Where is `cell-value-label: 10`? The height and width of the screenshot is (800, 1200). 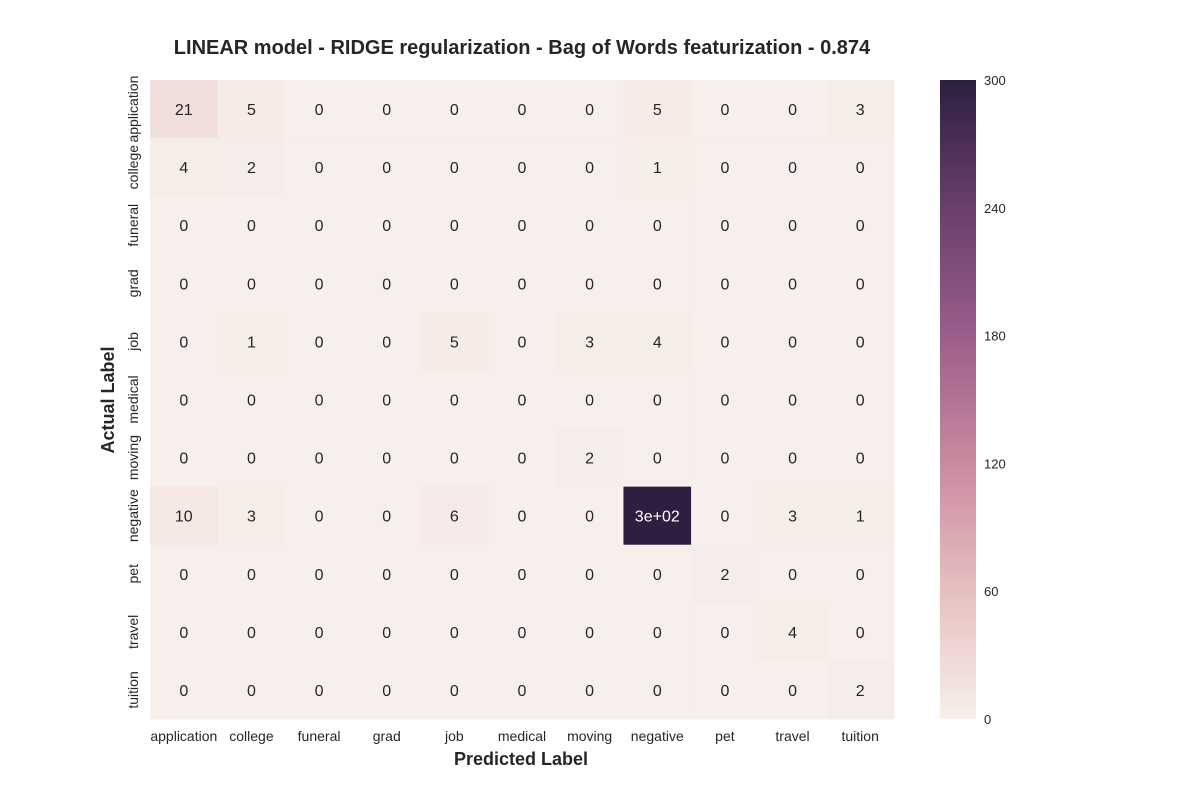
cell-value-label: 10 is located at coordinates (184, 517).